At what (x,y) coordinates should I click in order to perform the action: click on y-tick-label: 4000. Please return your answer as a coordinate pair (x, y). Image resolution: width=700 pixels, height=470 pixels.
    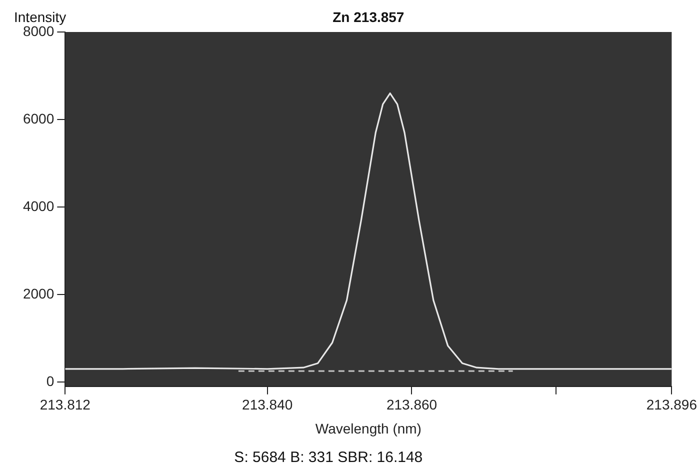
    Looking at the image, I should click on (38, 206).